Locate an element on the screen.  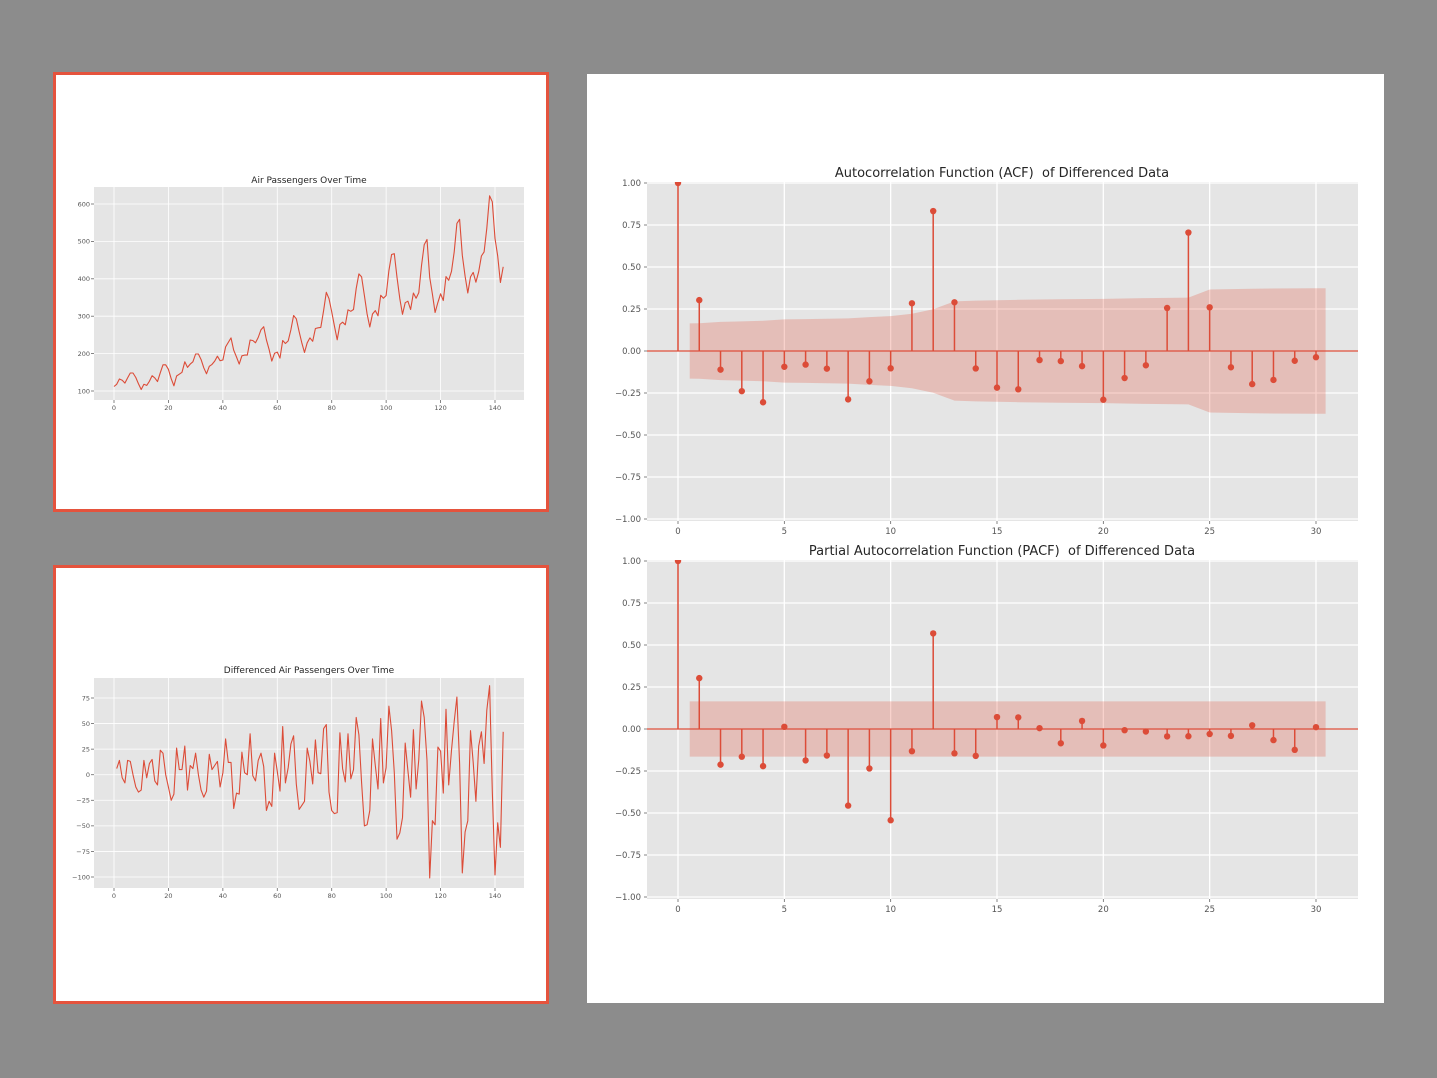
svg-text: −50 is located at coordinates (83, 826).